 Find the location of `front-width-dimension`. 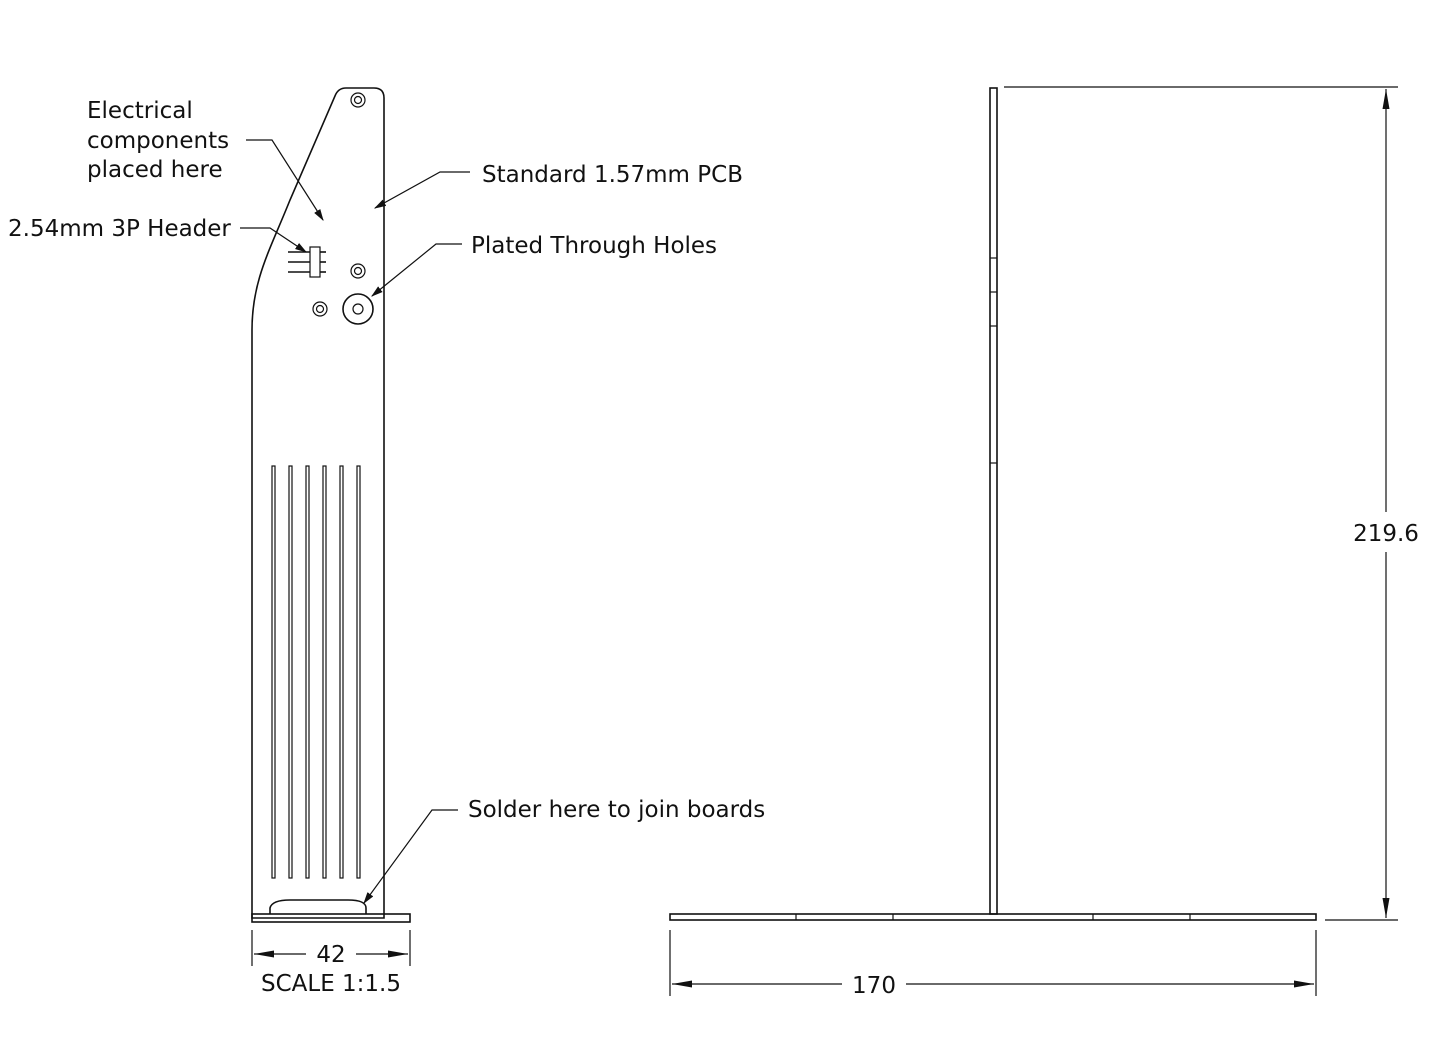

front-width-dimension is located at coordinates (331, 948).